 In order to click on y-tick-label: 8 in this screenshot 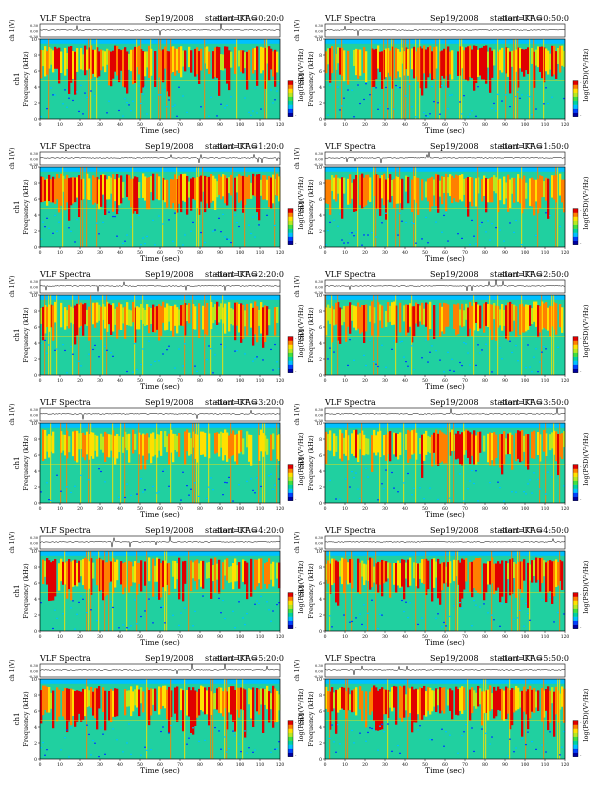, I will do `click(320, 184)`.